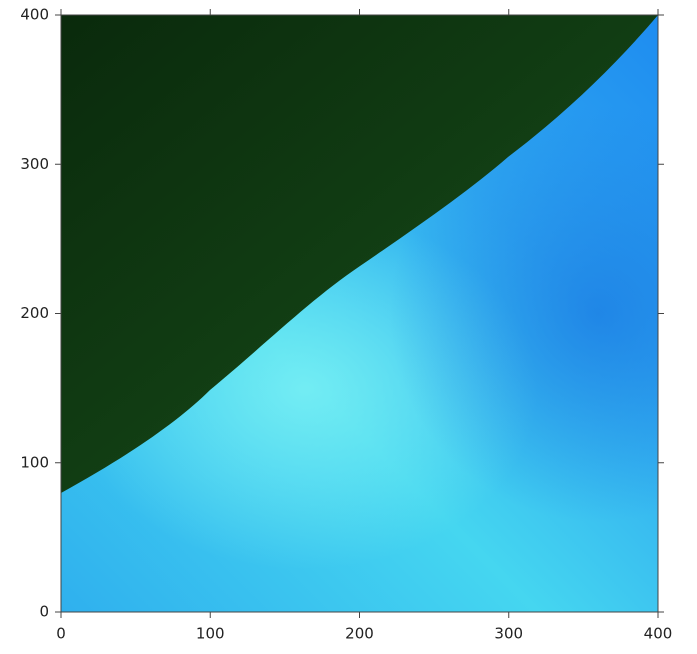 Image resolution: width=697 pixels, height=654 pixels. Describe the element at coordinates (44, 612) in the screenshot. I see `y-tick-label: 0` at that location.